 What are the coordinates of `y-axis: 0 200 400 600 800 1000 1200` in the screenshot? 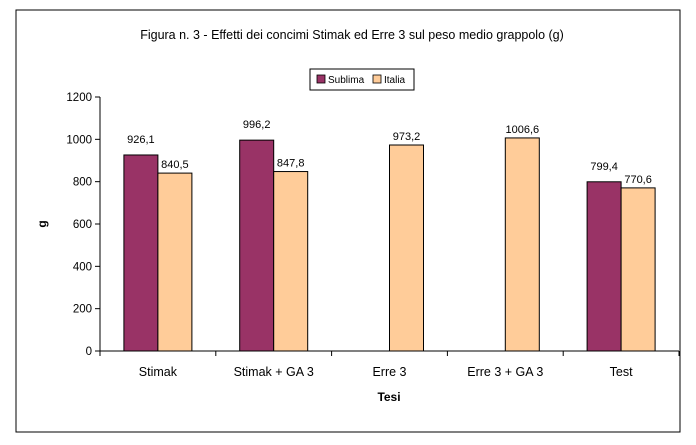 It's located at (83, 225).